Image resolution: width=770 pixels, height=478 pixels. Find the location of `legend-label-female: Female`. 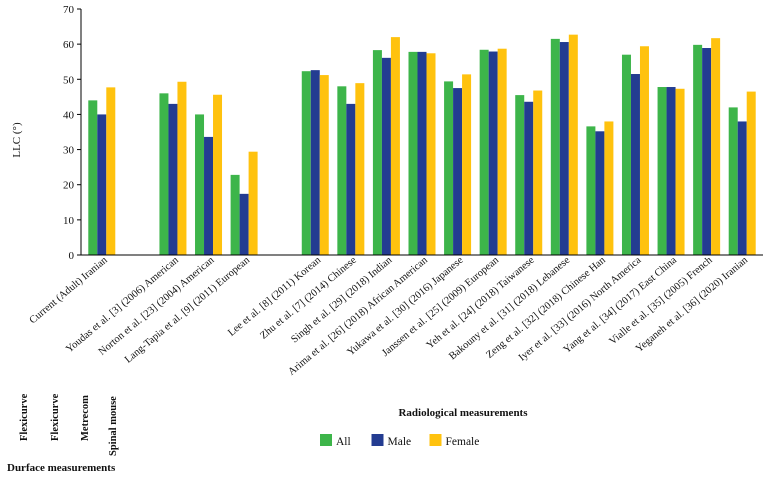

legend-label-female: Female is located at coordinates (463, 442).